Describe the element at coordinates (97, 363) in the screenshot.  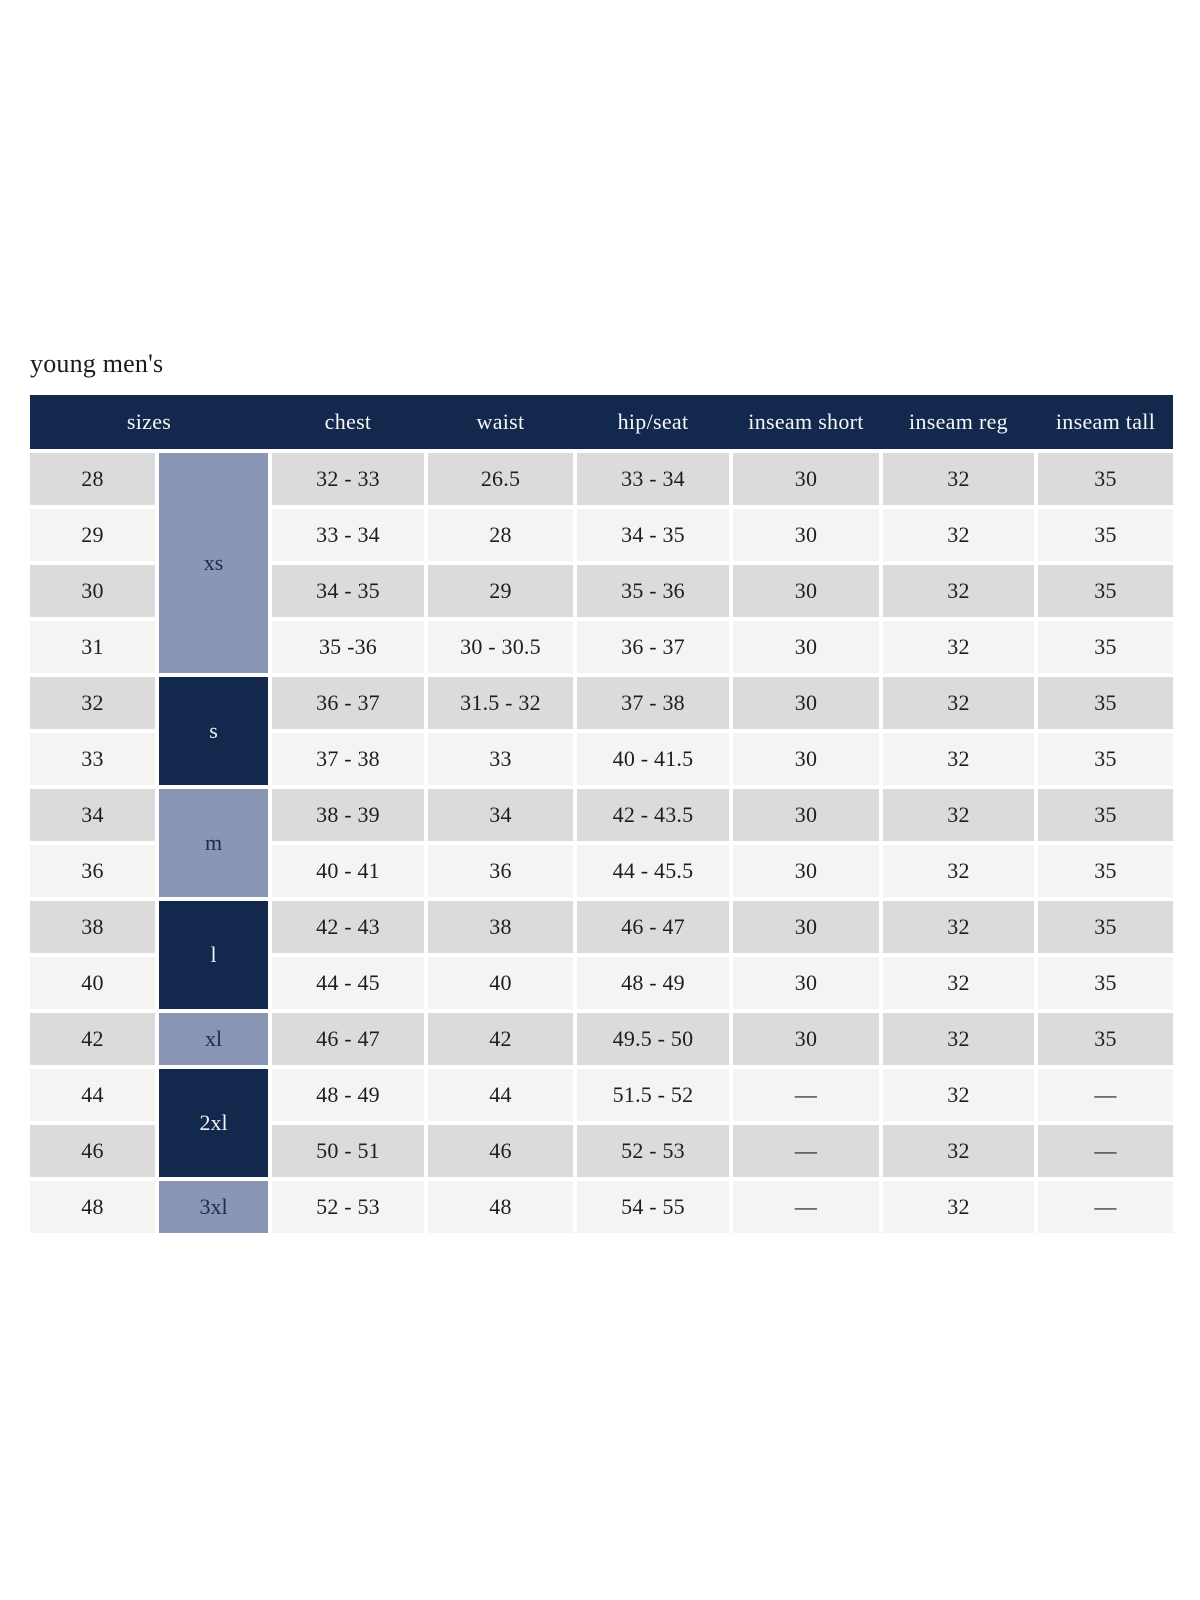
I see `page-title: young men's` at that location.